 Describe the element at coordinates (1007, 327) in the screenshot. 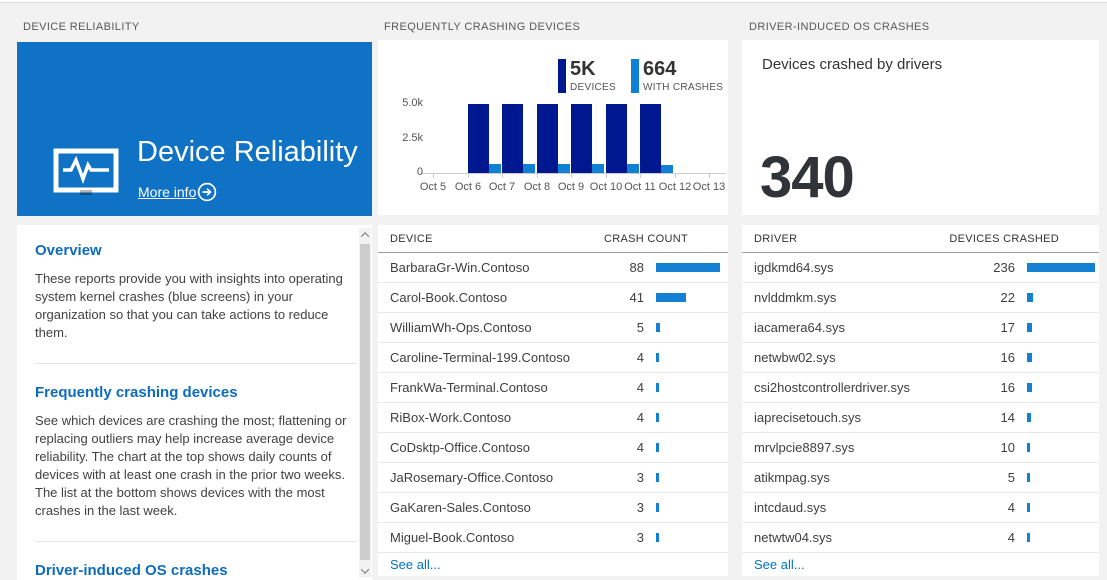

I see `row-value: 17` at that location.